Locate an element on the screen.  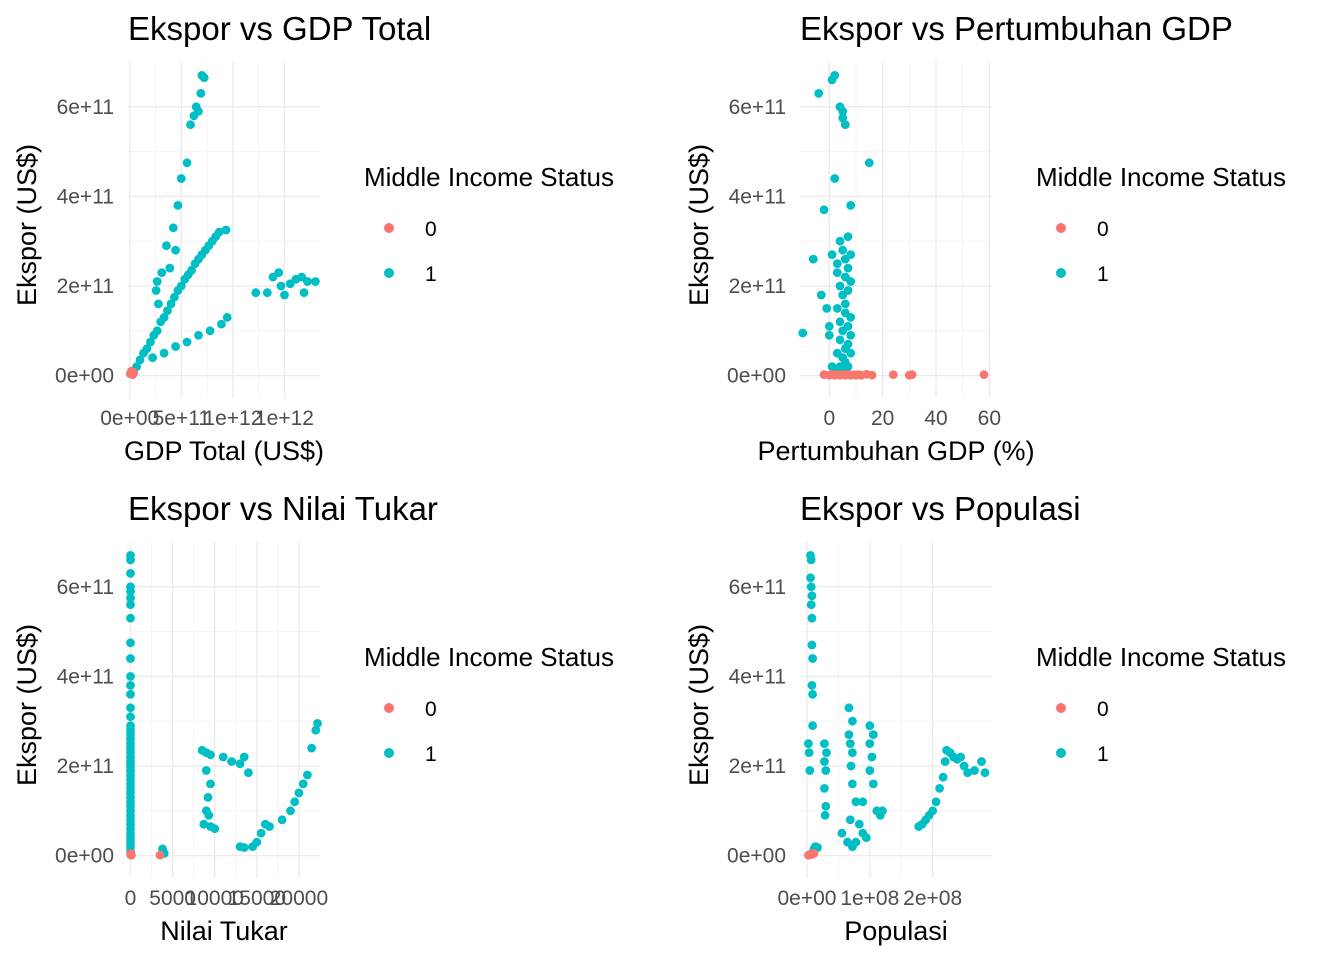
x-tick-label: 0 is located at coordinates (131, 898).